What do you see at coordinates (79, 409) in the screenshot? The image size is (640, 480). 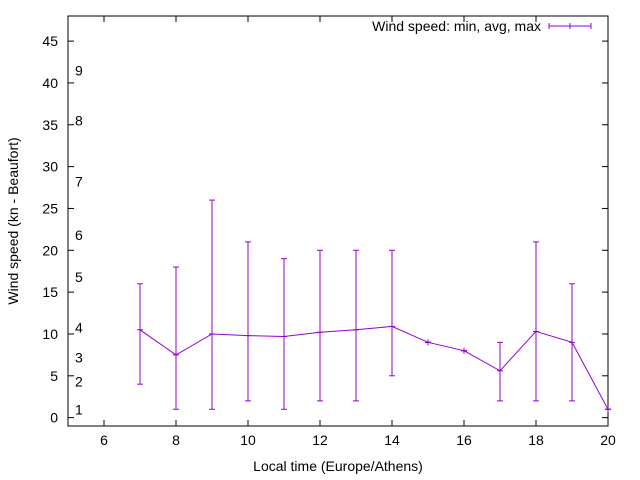 I see `beaufort-label: 1` at bounding box center [79, 409].